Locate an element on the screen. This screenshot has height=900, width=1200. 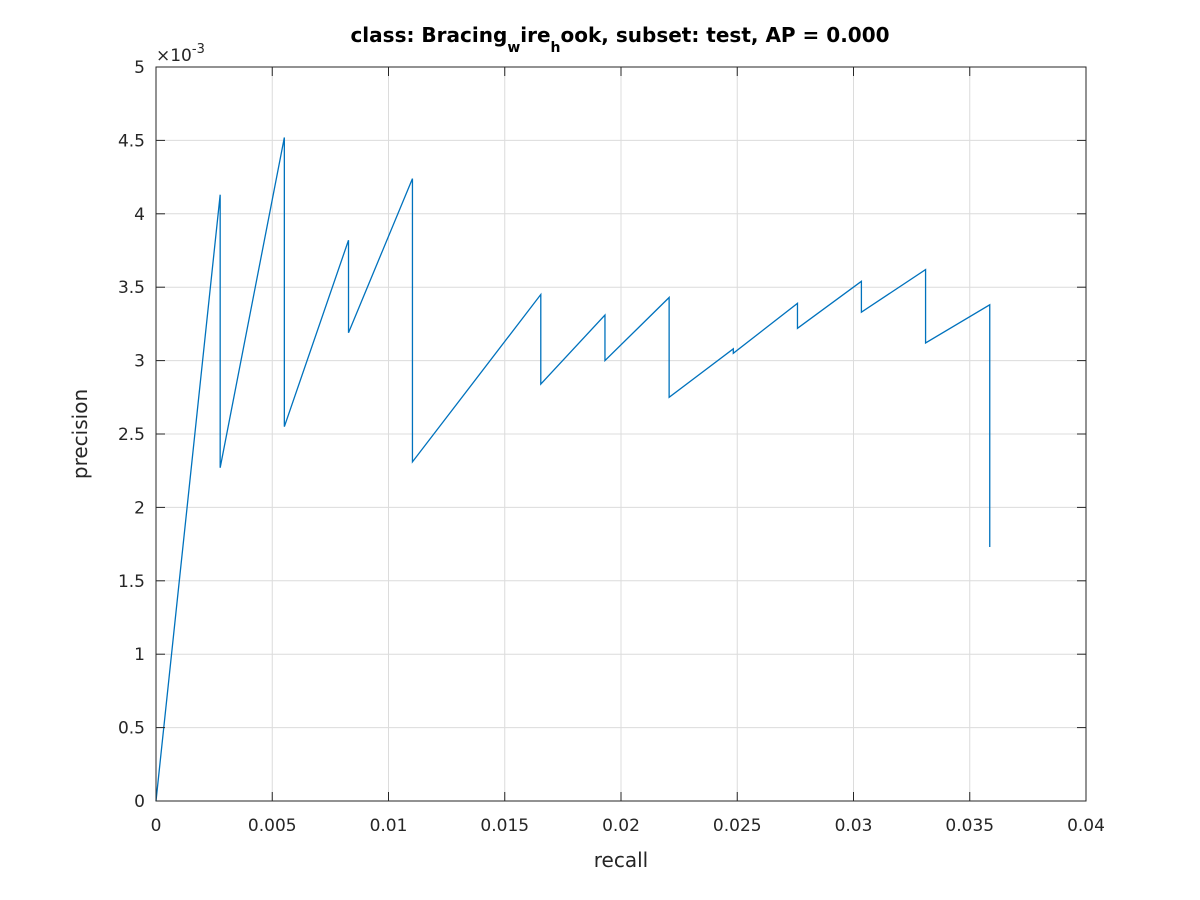
y-tick-label: 3.5 is located at coordinates (131, 288).